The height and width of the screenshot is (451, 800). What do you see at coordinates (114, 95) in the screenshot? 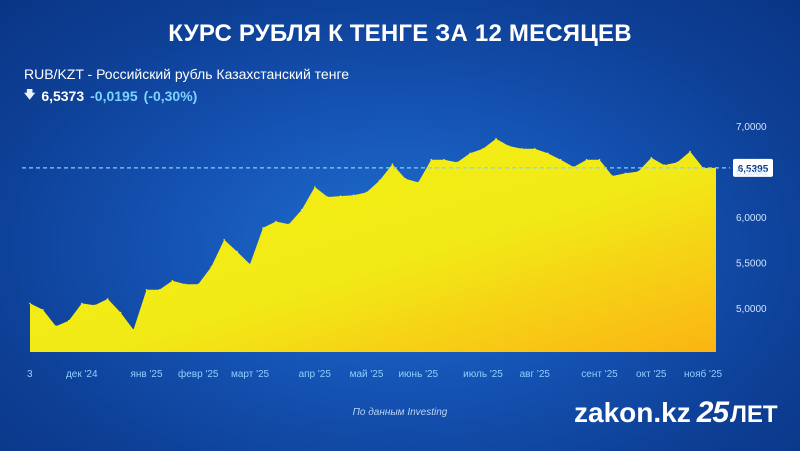
I see `price-change: -0,0195` at bounding box center [114, 95].